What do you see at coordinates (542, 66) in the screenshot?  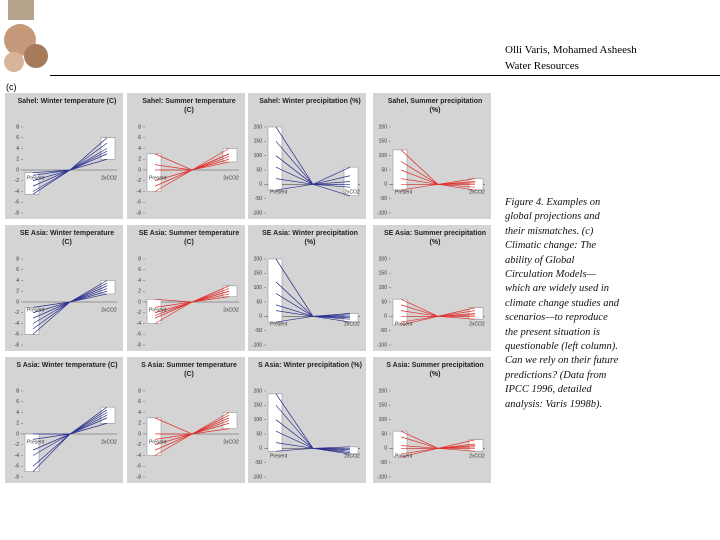 I see `header-subtitle: Water Resources` at bounding box center [542, 66].